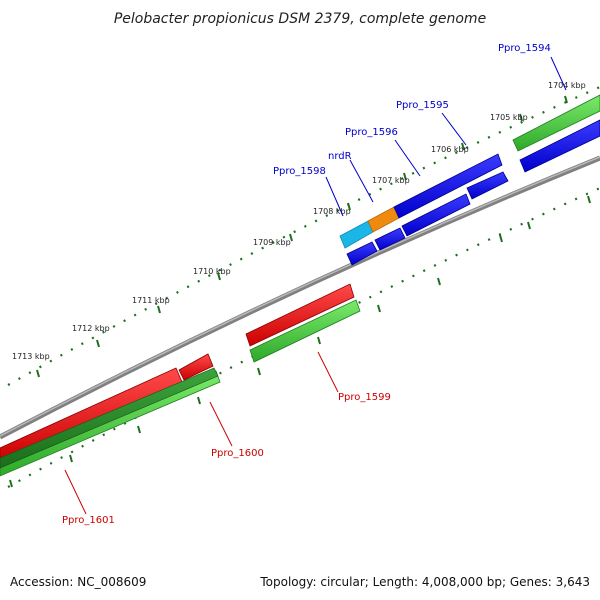 This screenshot has height=600, width=600. Describe the element at coordinates (237, 453) in the screenshot. I see `gene-label: Ppro_1600` at that location.